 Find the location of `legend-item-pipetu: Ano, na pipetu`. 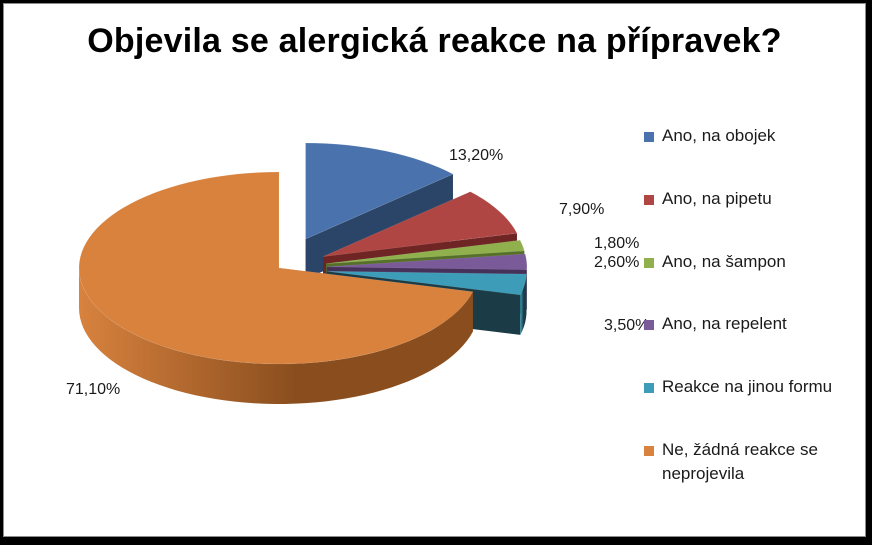

legend-item-pipetu: Ano, na pipetu is located at coordinates (751, 199).